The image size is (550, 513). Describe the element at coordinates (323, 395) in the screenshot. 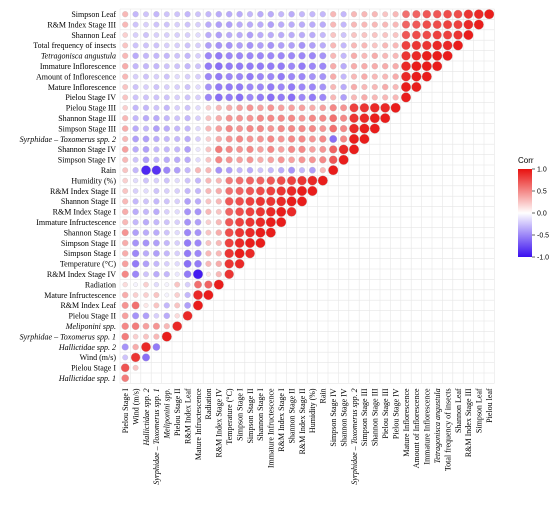

I see `column-label: Rain` at that location.